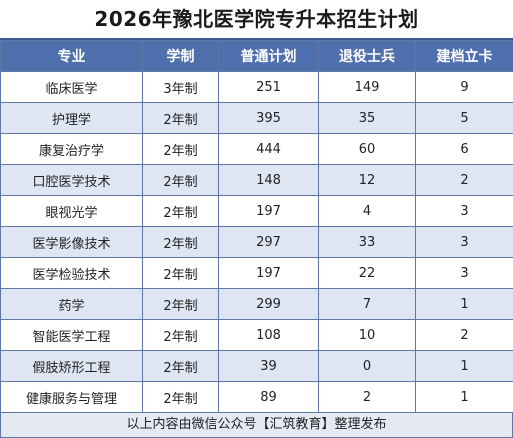 This screenshot has width=513, height=438. What do you see at coordinates (72, 304) in the screenshot?
I see `major-cell: 药学` at bounding box center [72, 304].